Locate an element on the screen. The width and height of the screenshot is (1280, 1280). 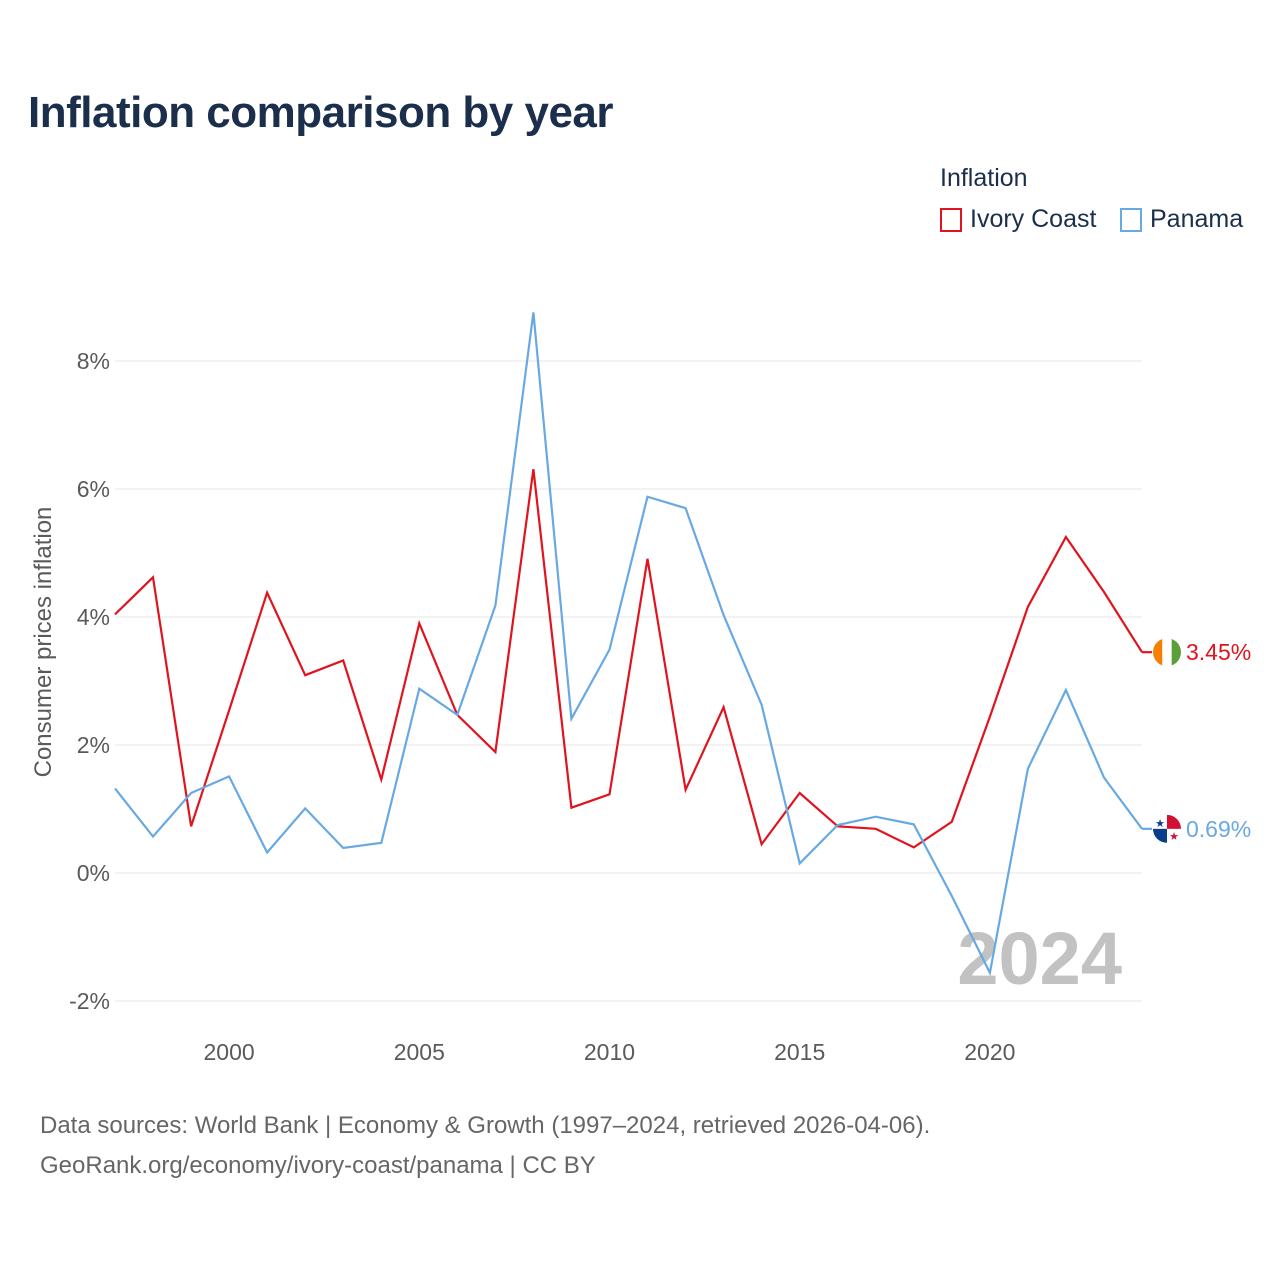
chart-title: Inflation comparison by year is located at coordinates (321, 112).